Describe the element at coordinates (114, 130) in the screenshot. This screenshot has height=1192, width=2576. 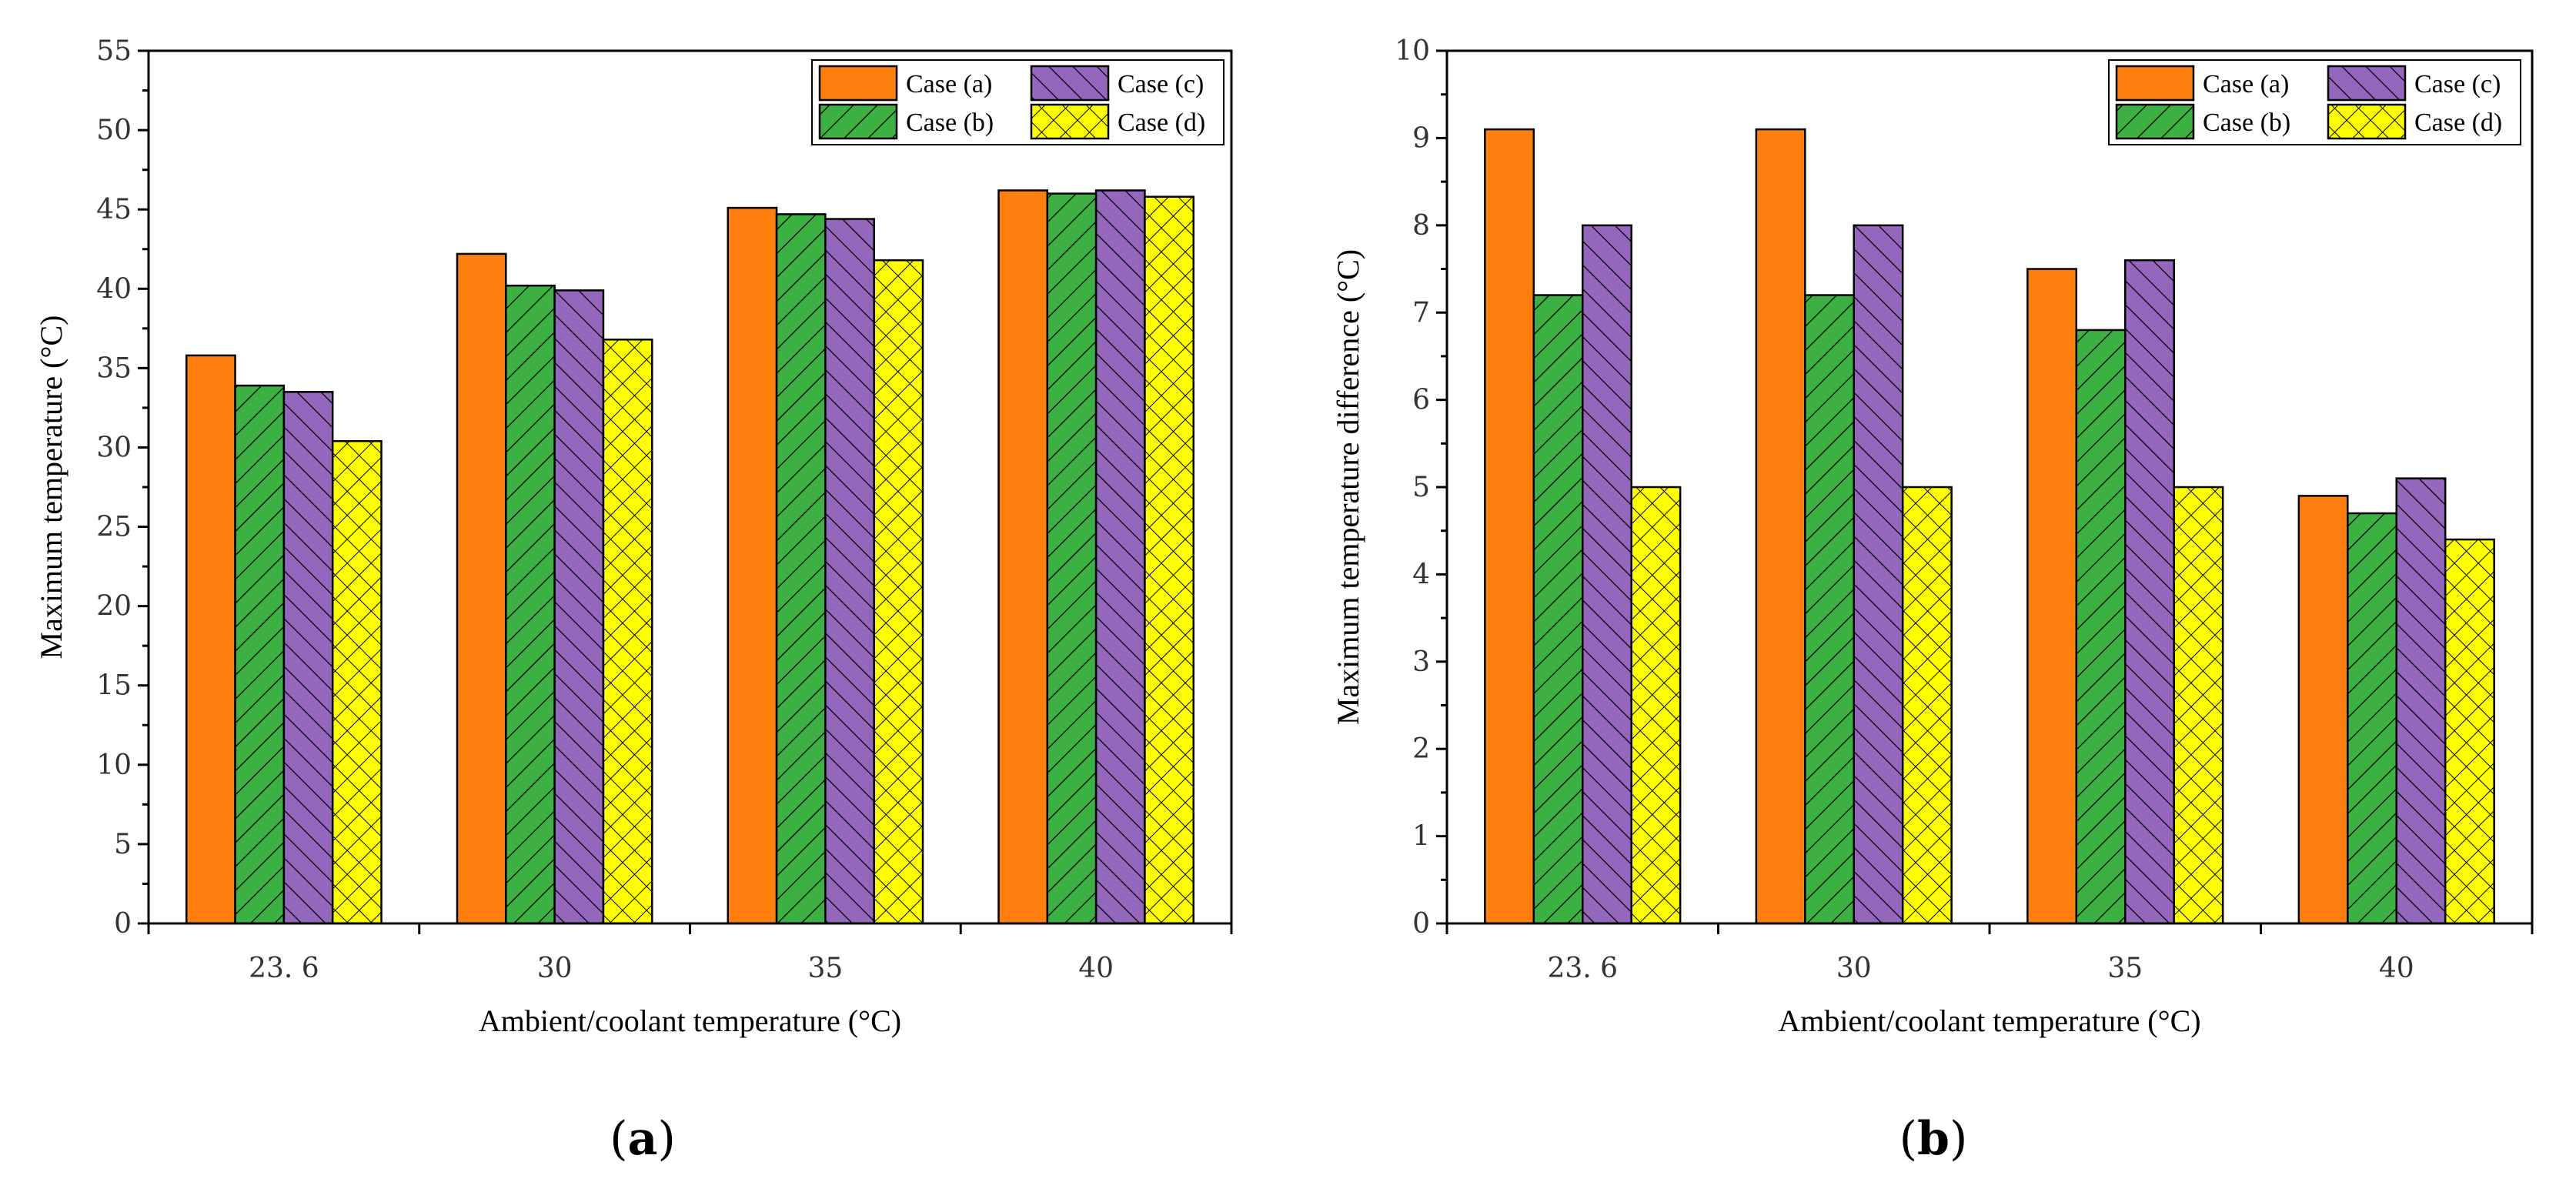
I see `y-tick-label-a-10: 50` at that location.